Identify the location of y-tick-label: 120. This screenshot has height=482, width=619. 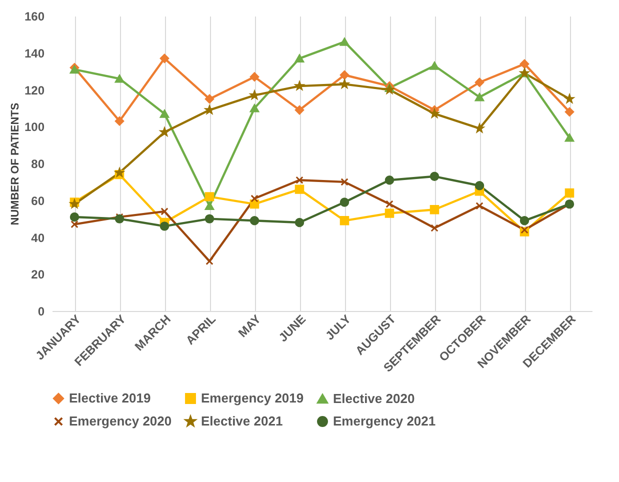
(34, 90).